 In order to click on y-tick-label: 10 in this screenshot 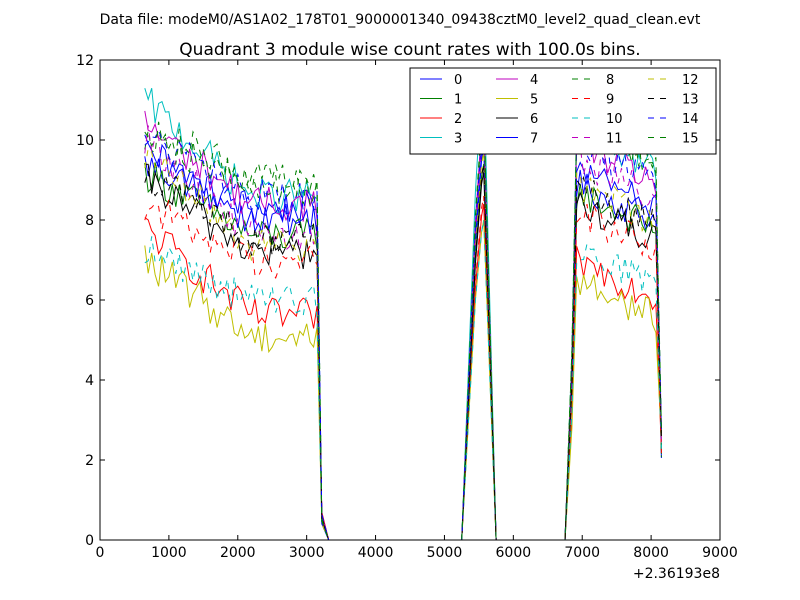, I will do `click(85, 141)`.